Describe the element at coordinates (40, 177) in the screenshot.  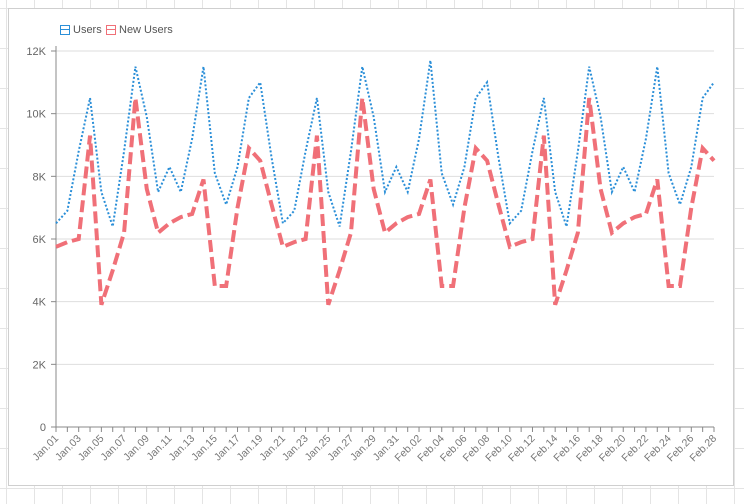
I see `y-tick-label: 8K` at that location.